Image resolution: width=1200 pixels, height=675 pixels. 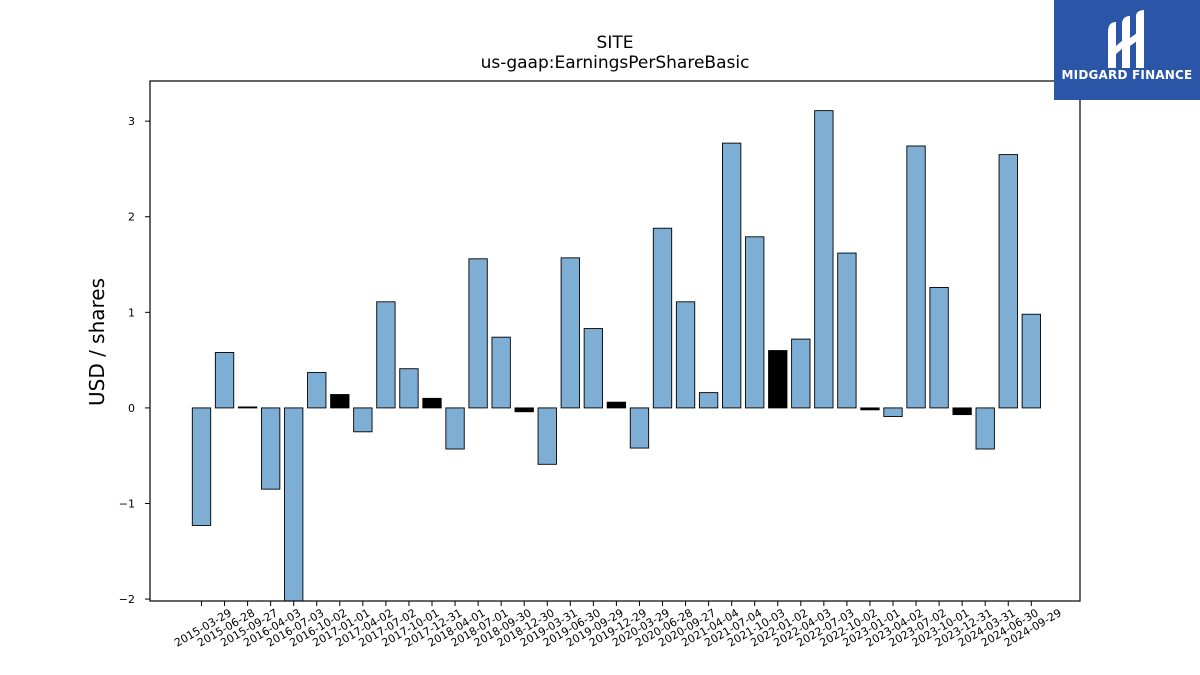 What do you see at coordinates (1127, 75) in the screenshot?
I see `logo-text: MIDGARD FINANCE` at bounding box center [1127, 75].